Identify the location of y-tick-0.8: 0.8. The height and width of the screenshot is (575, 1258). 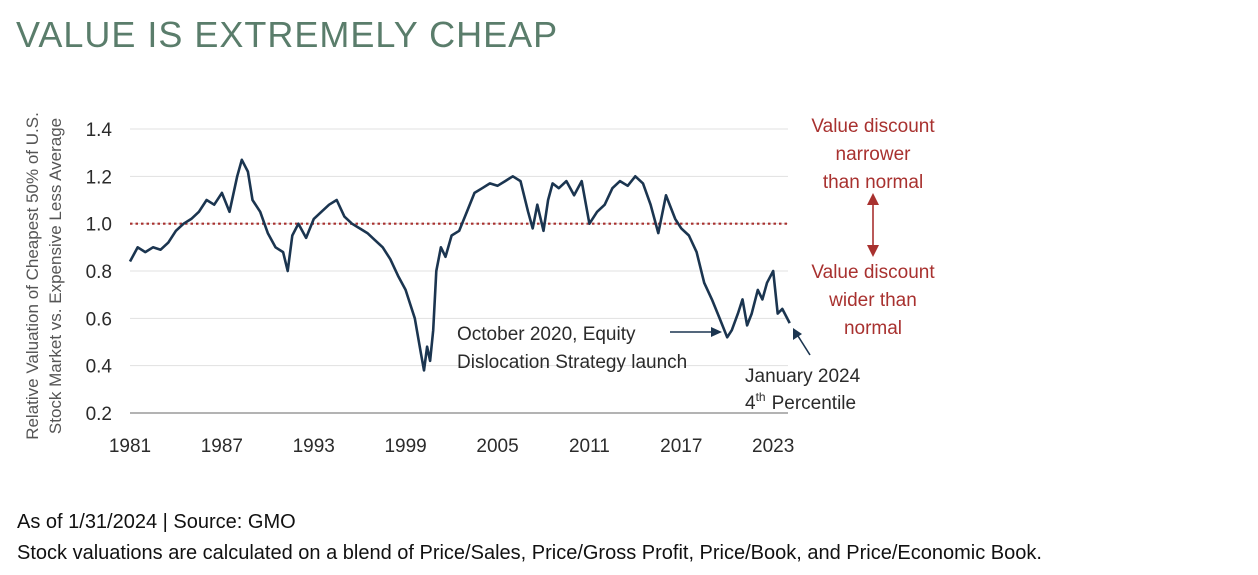
(99, 272).